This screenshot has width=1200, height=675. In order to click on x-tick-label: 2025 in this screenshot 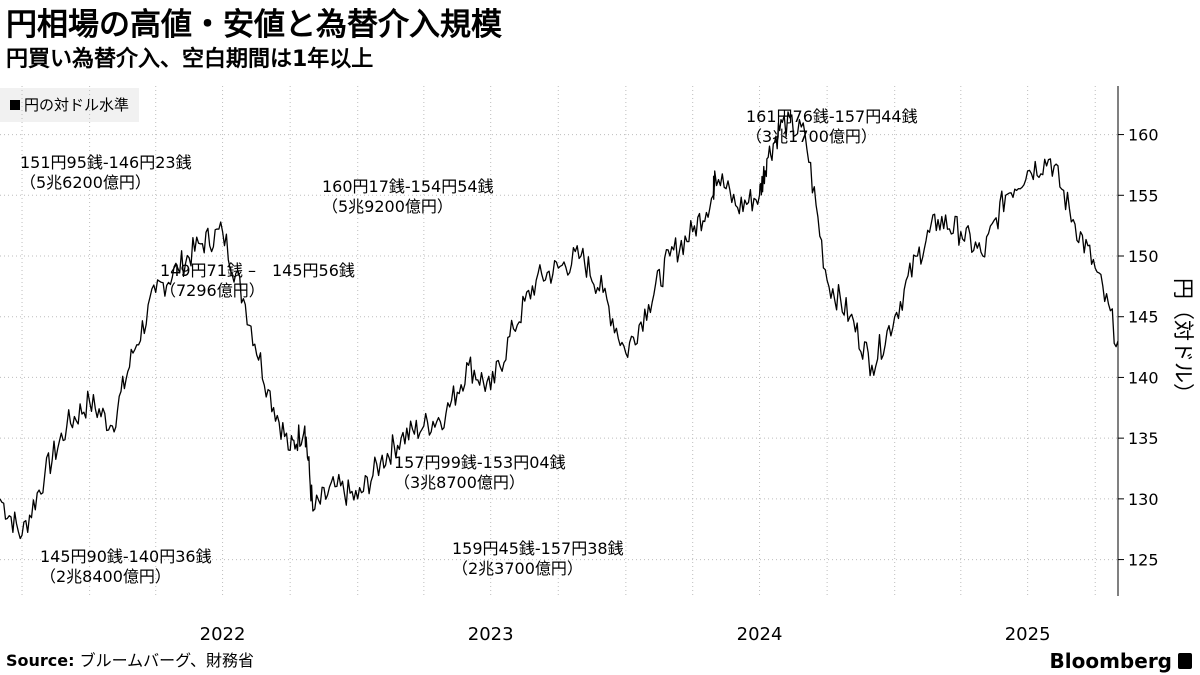, I will do `click(1028, 634)`.